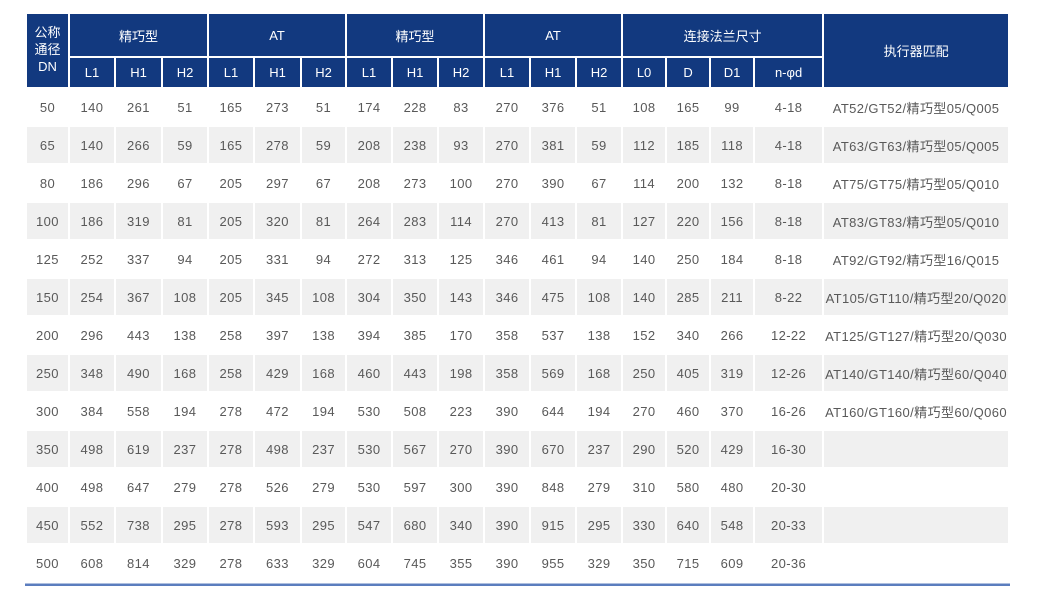  Describe the element at coordinates (553, 335) in the screenshot. I see `cell-value: 537` at that location.